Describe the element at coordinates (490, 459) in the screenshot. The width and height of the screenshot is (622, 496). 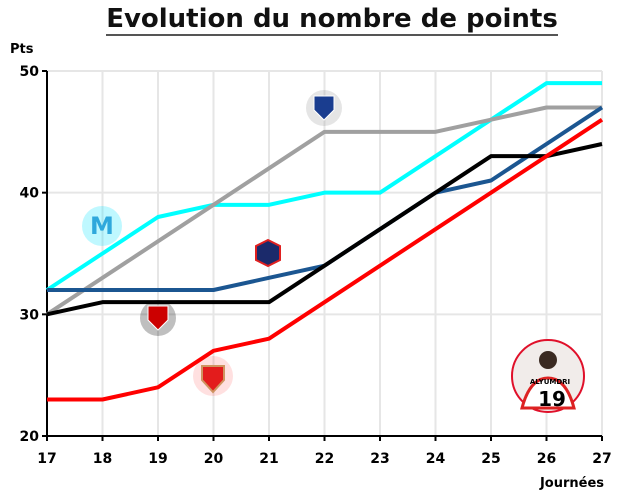
I see `x-tick-label: 25` at that location.